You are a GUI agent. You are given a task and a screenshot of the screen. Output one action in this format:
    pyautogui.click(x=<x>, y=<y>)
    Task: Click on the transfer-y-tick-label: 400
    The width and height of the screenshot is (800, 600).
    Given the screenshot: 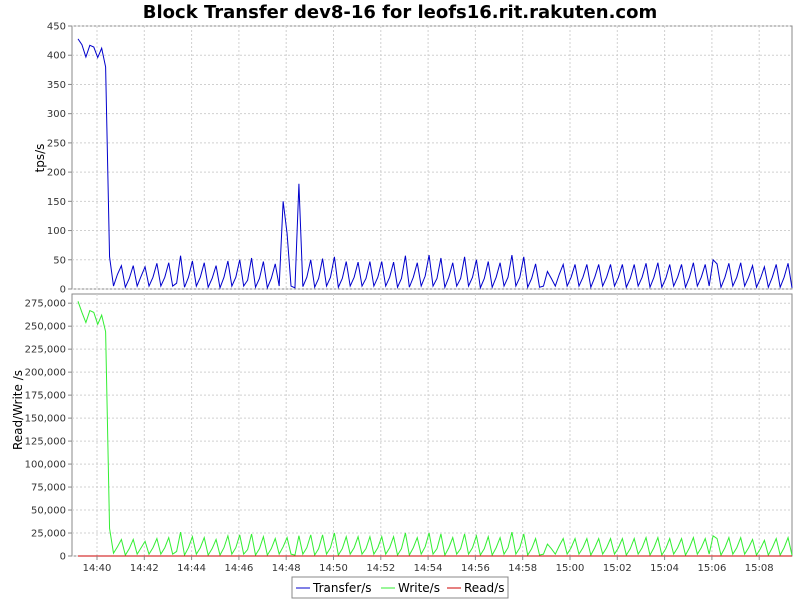 What is the action you would take?
    pyautogui.click(x=56, y=56)
    